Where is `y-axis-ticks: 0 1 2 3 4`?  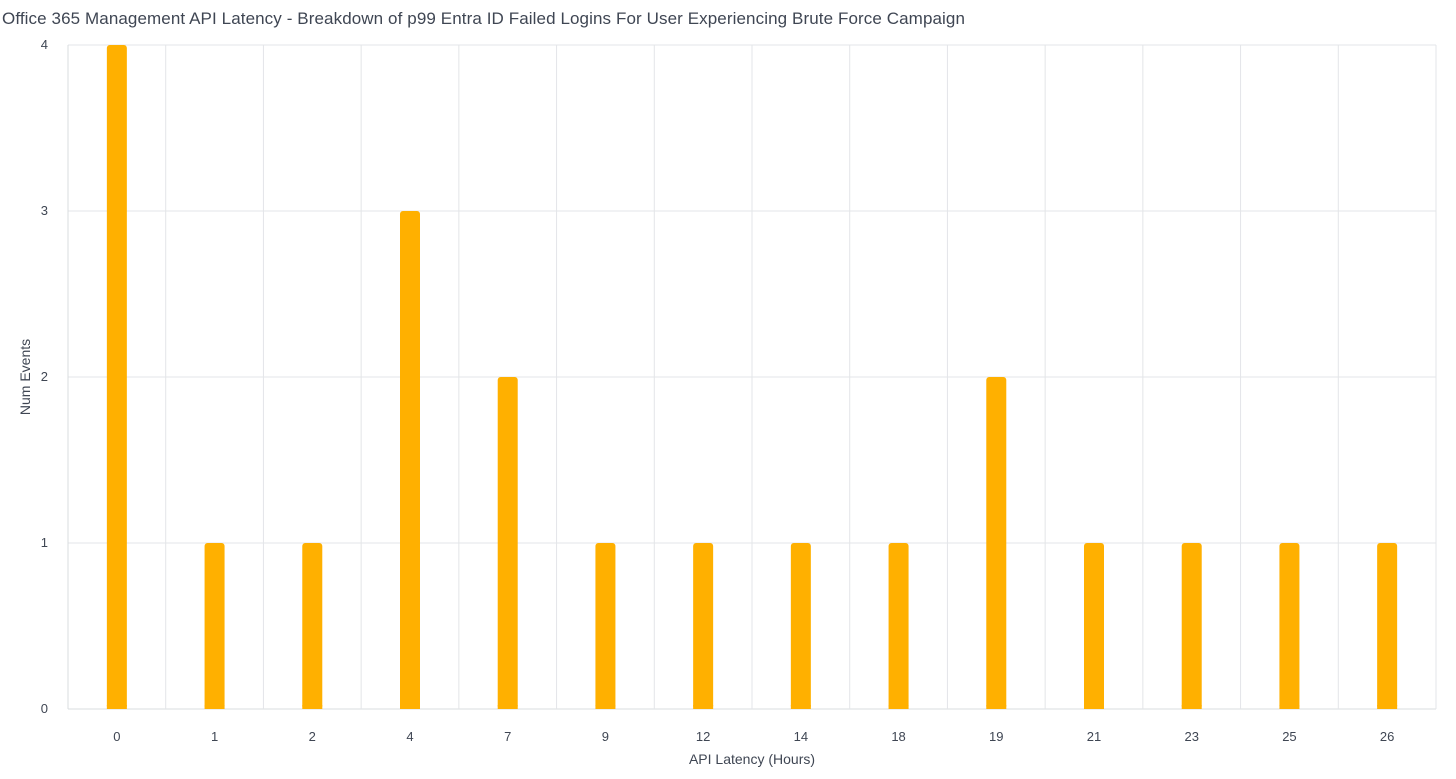 y-axis-ticks: 0 1 2 3 4 is located at coordinates (44, 376).